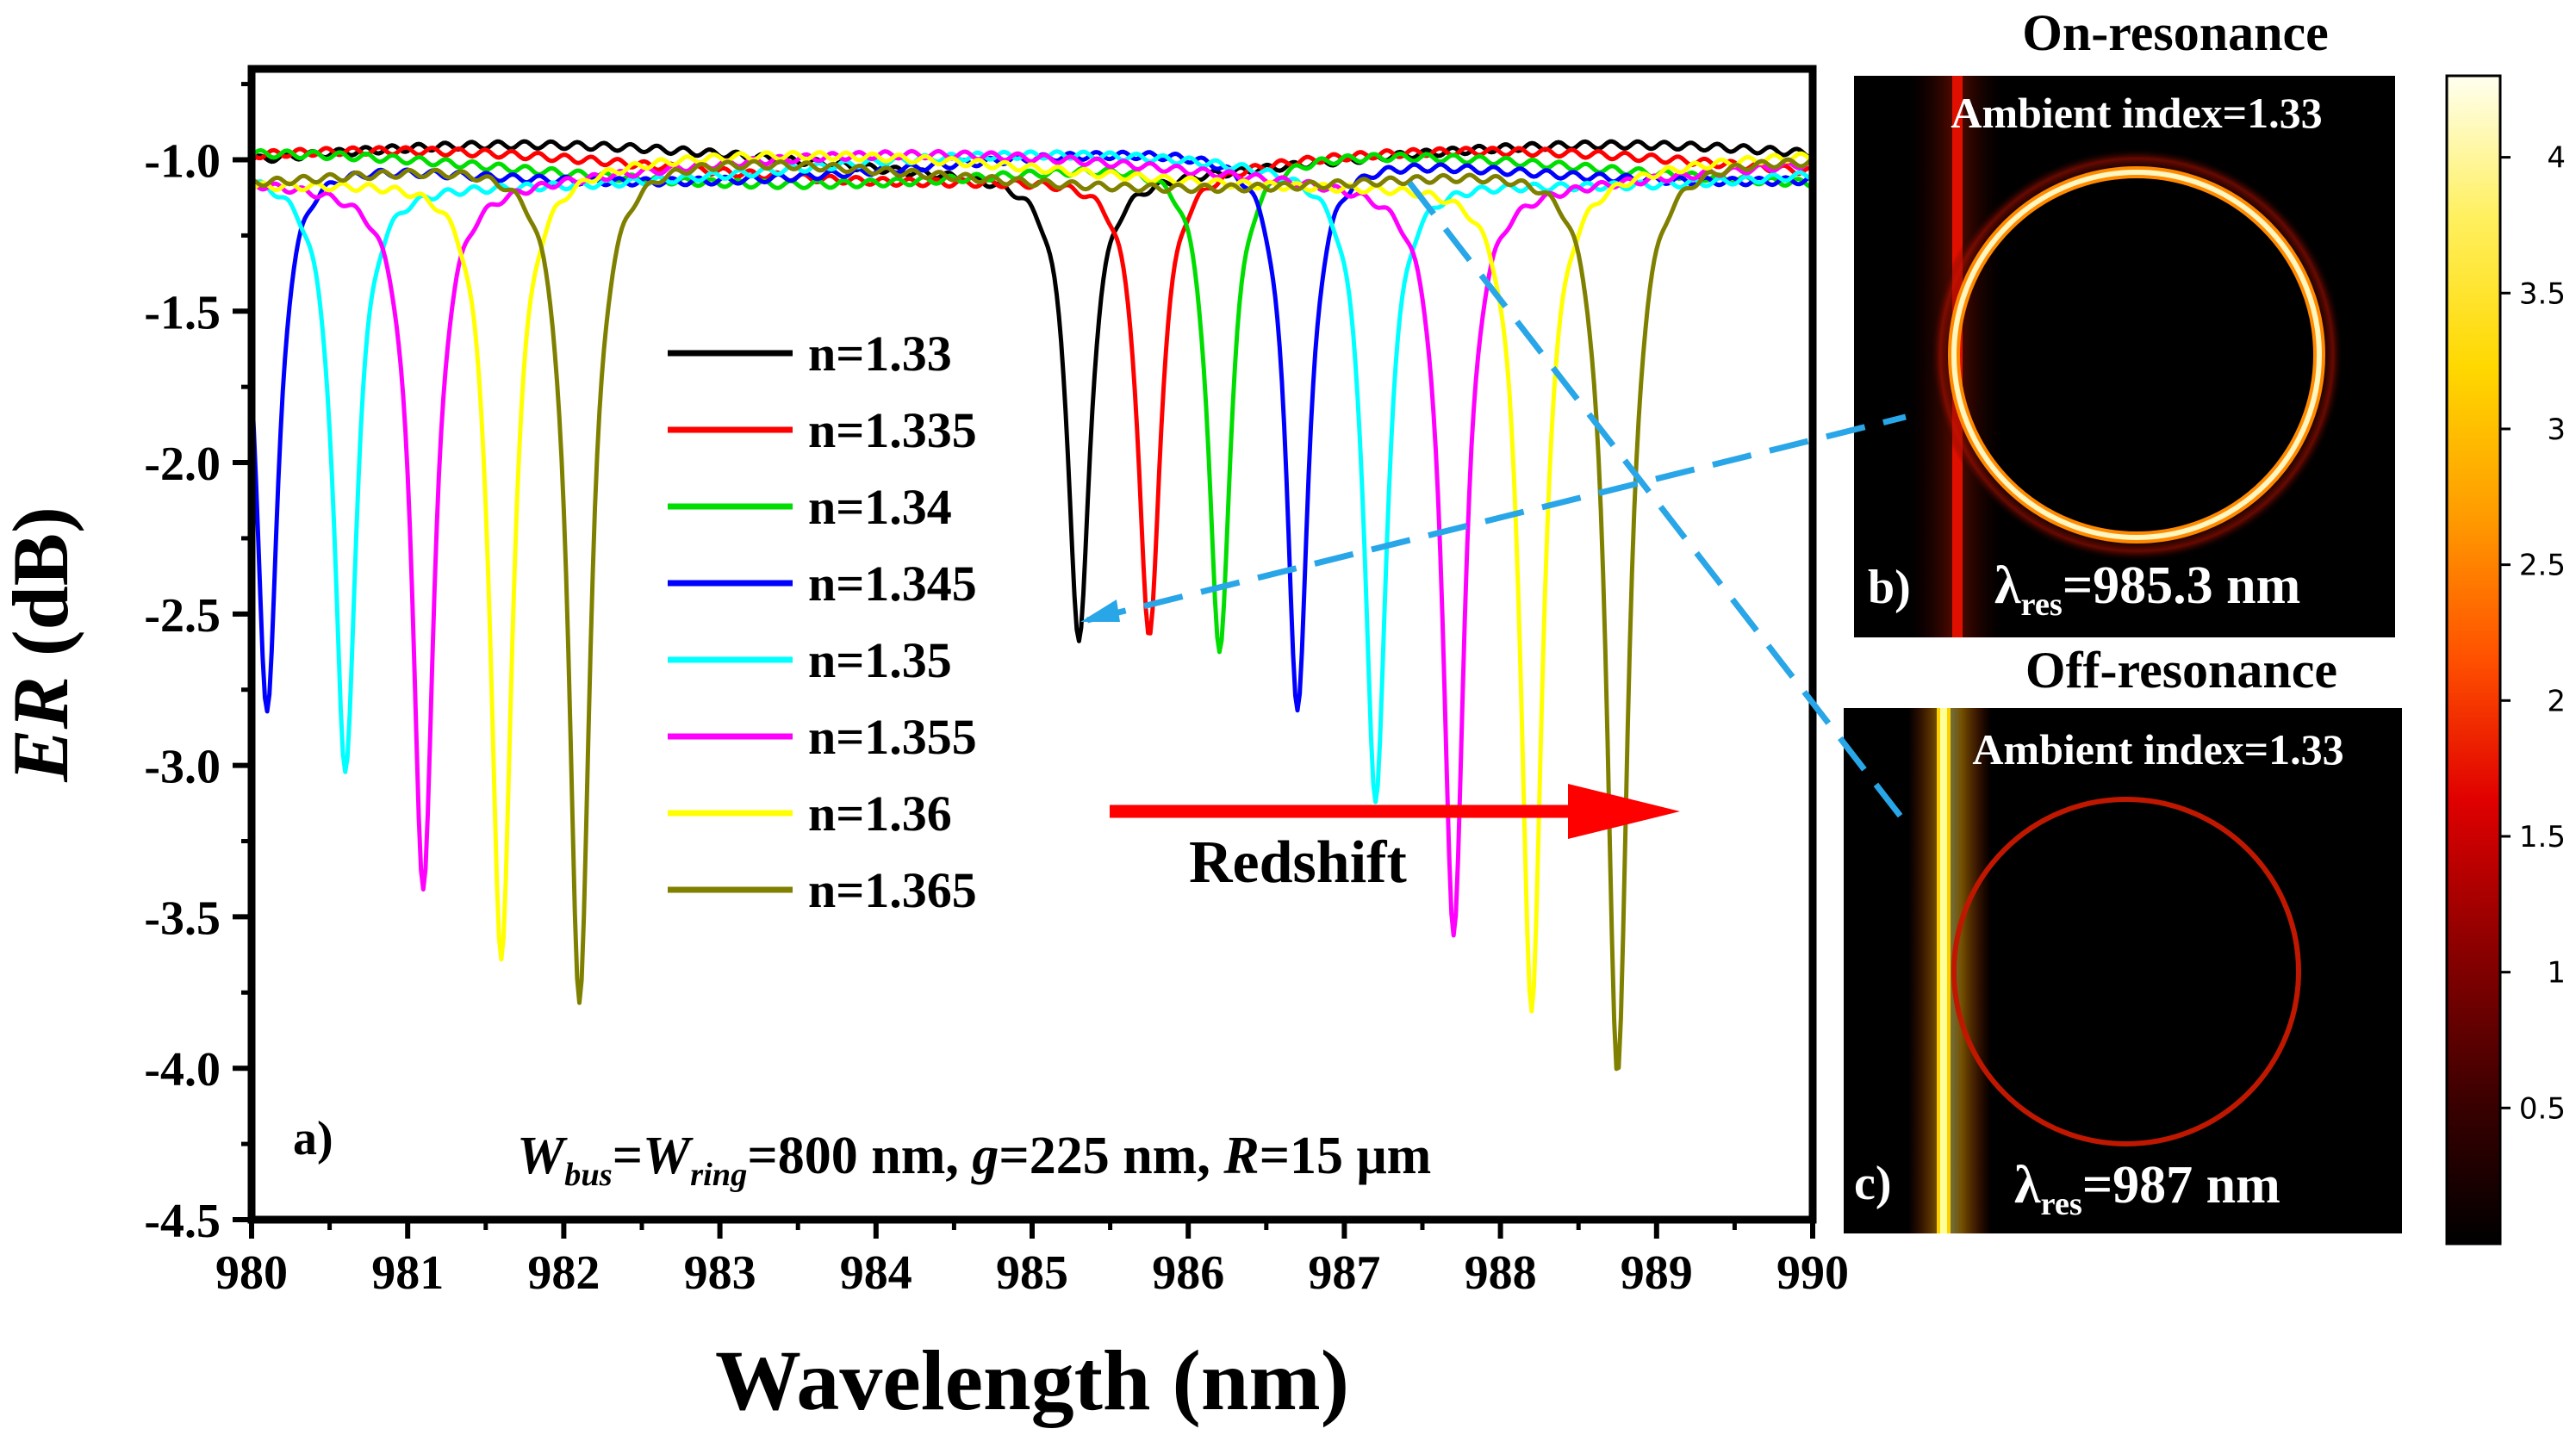  I want to click on colorbar, so click(2473, 660).